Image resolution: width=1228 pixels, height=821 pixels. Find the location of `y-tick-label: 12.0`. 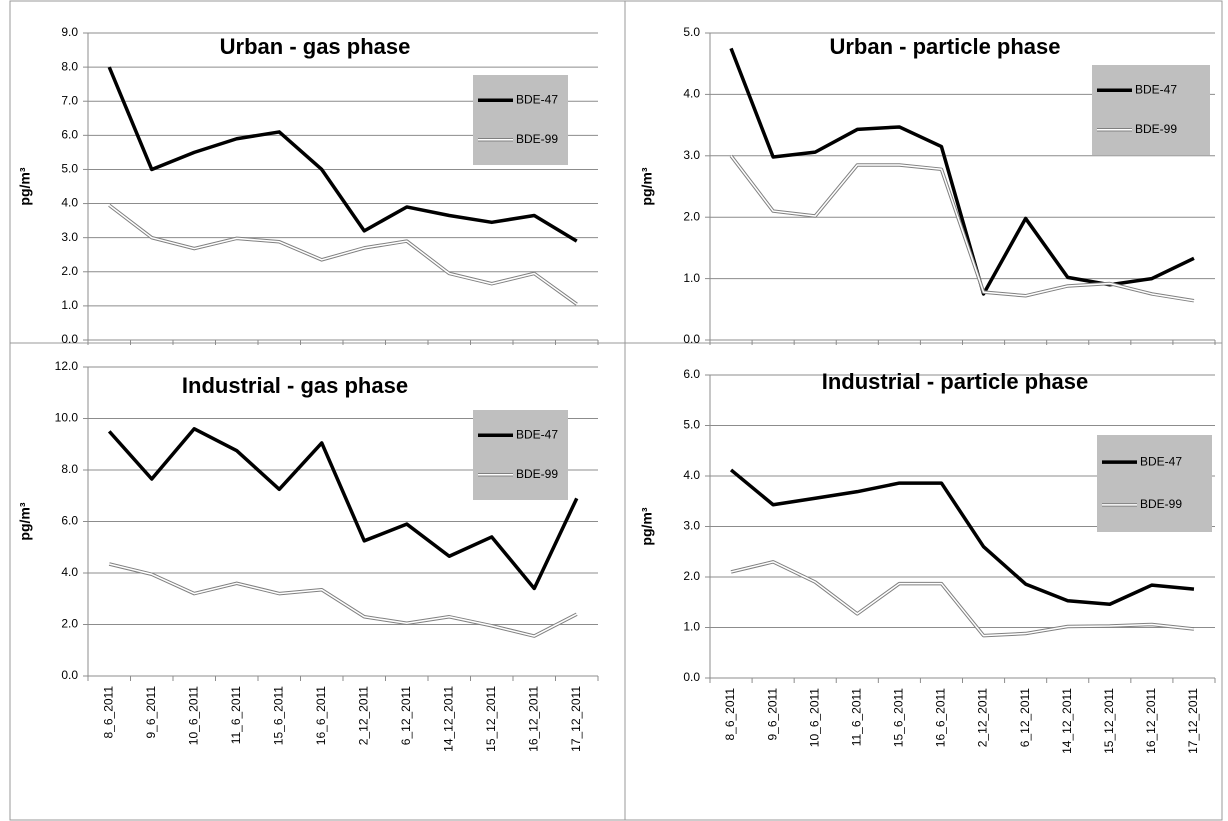

y-tick-label: 12.0 is located at coordinates (67, 366).